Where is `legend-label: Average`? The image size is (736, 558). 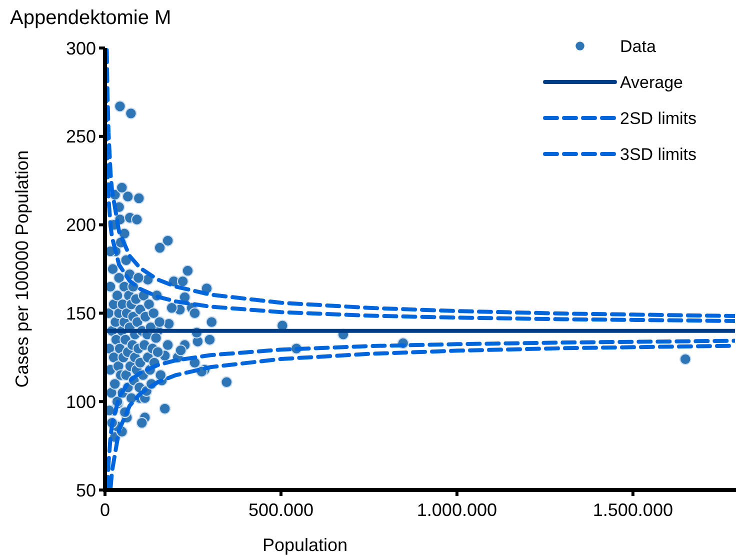
legend-label: Average is located at coordinates (652, 82).